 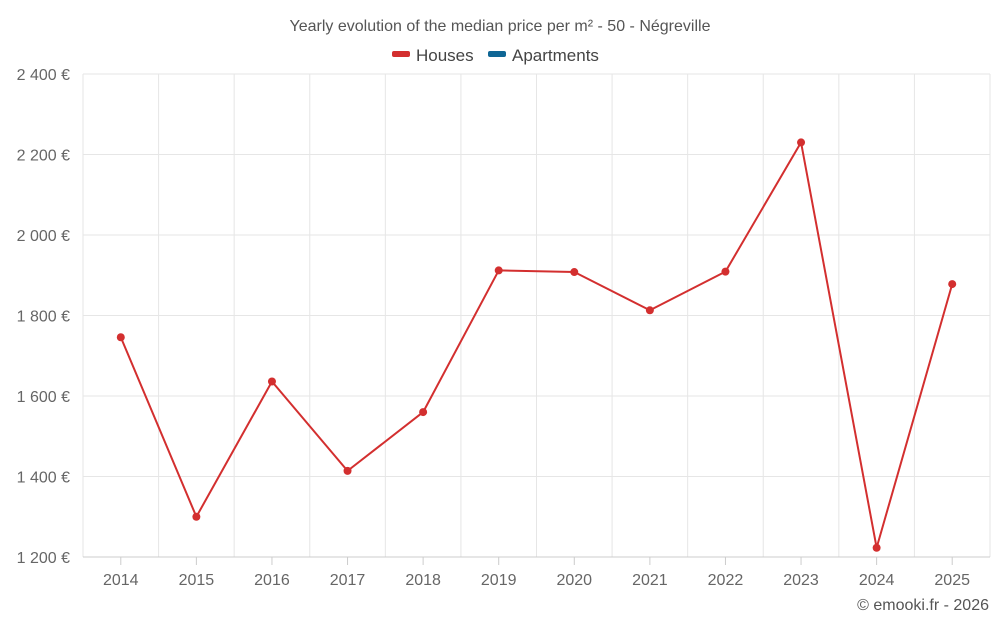 I want to click on x-tick-label: 2016, so click(x=272, y=580).